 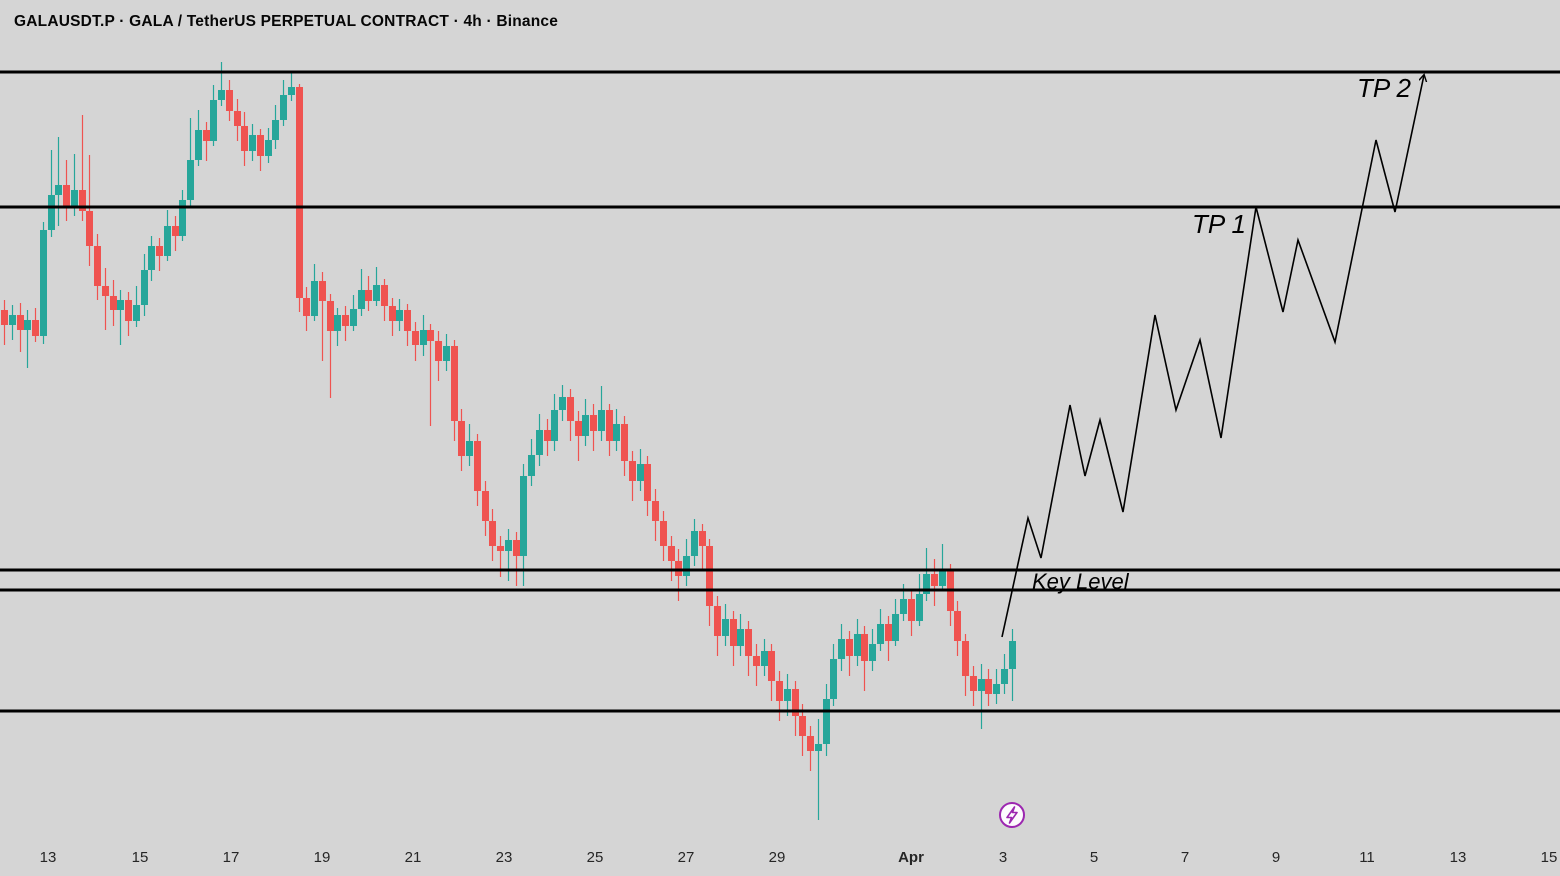 I want to click on time-axis-label: 23, so click(x=504, y=857).